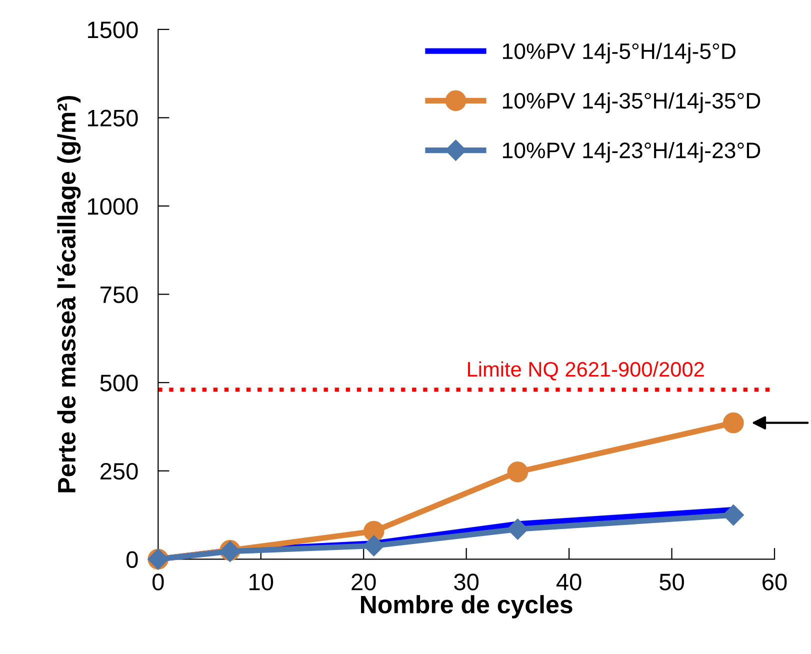 The height and width of the screenshot is (654, 811). Describe the element at coordinates (774, 582) in the screenshot. I see `x-tick-label: 60` at that location.